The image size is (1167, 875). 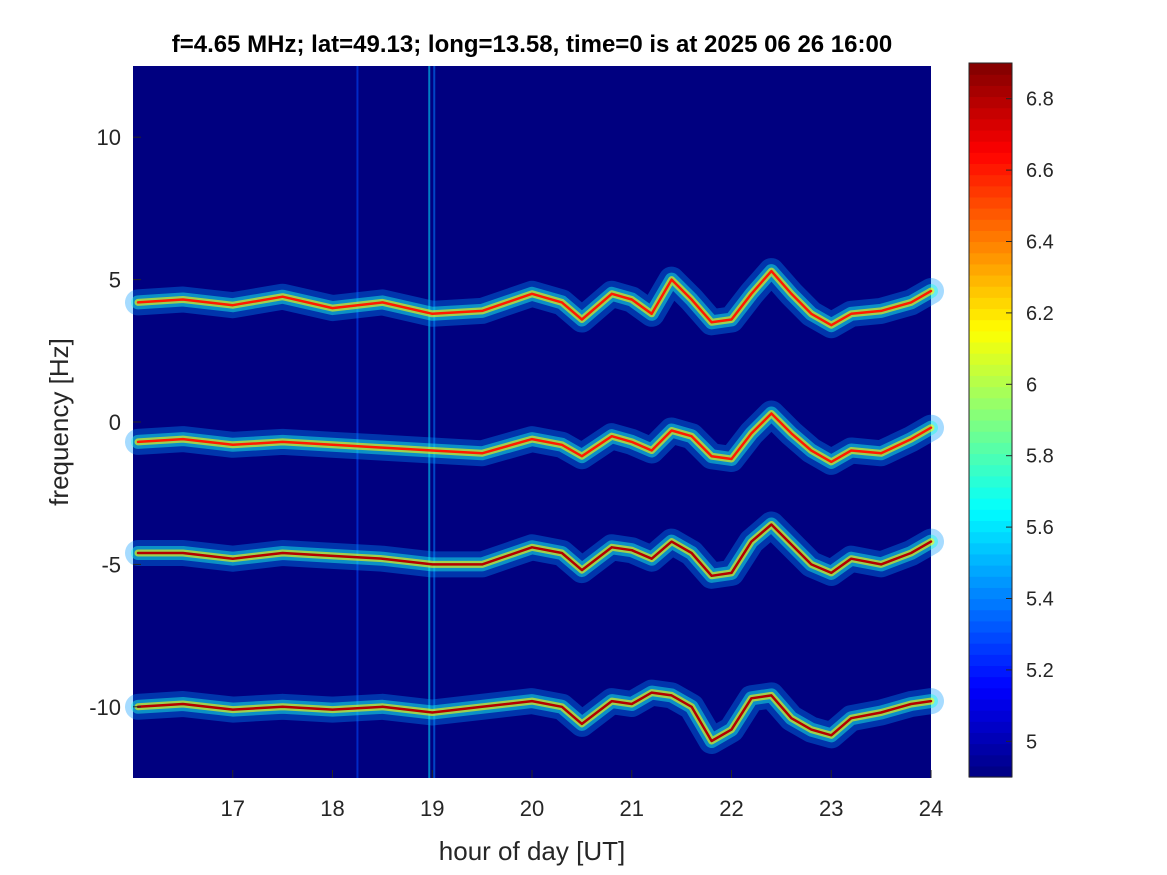 I want to click on x-tick-label: 18, so click(x=332, y=808).